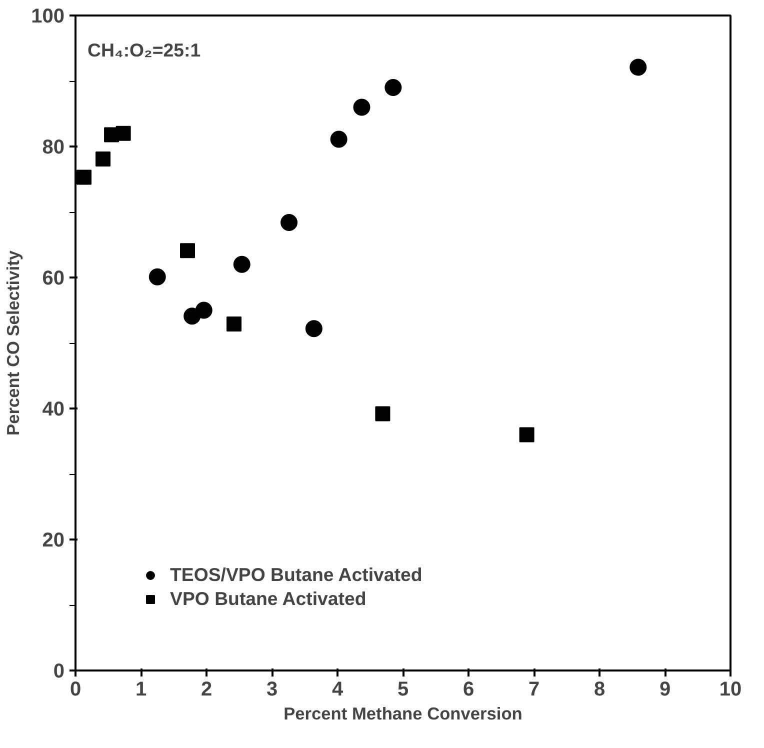  I want to click on annotation: CH₄:O₂=25:1, so click(144, 50).